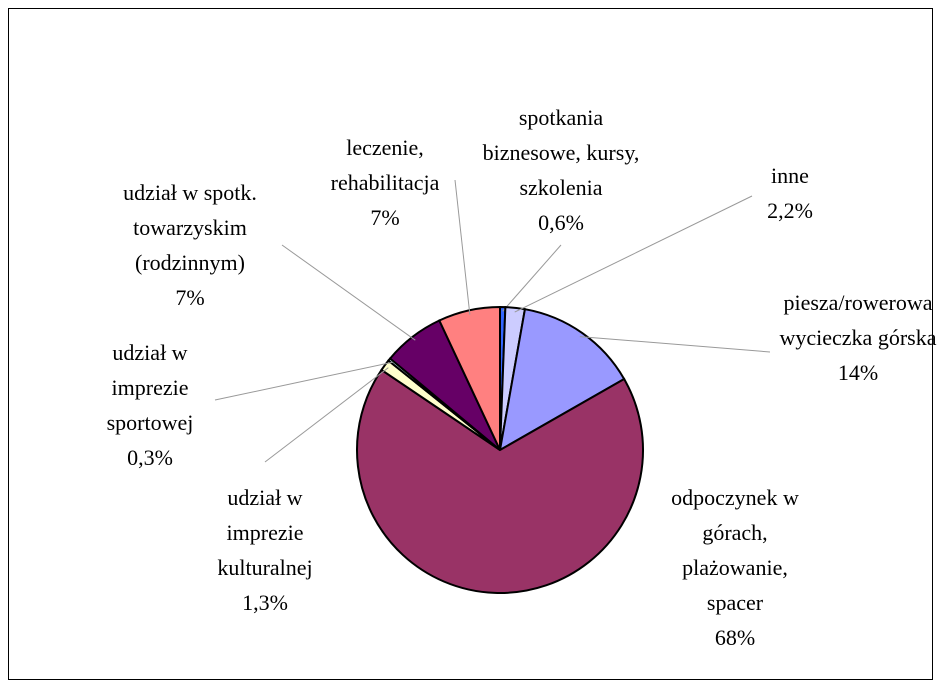 This screenshot has height=688, width=941. Describe the element at coordinates (790, 193) in the screenshot. I see `slice-label: inne 2,2%` at that location.